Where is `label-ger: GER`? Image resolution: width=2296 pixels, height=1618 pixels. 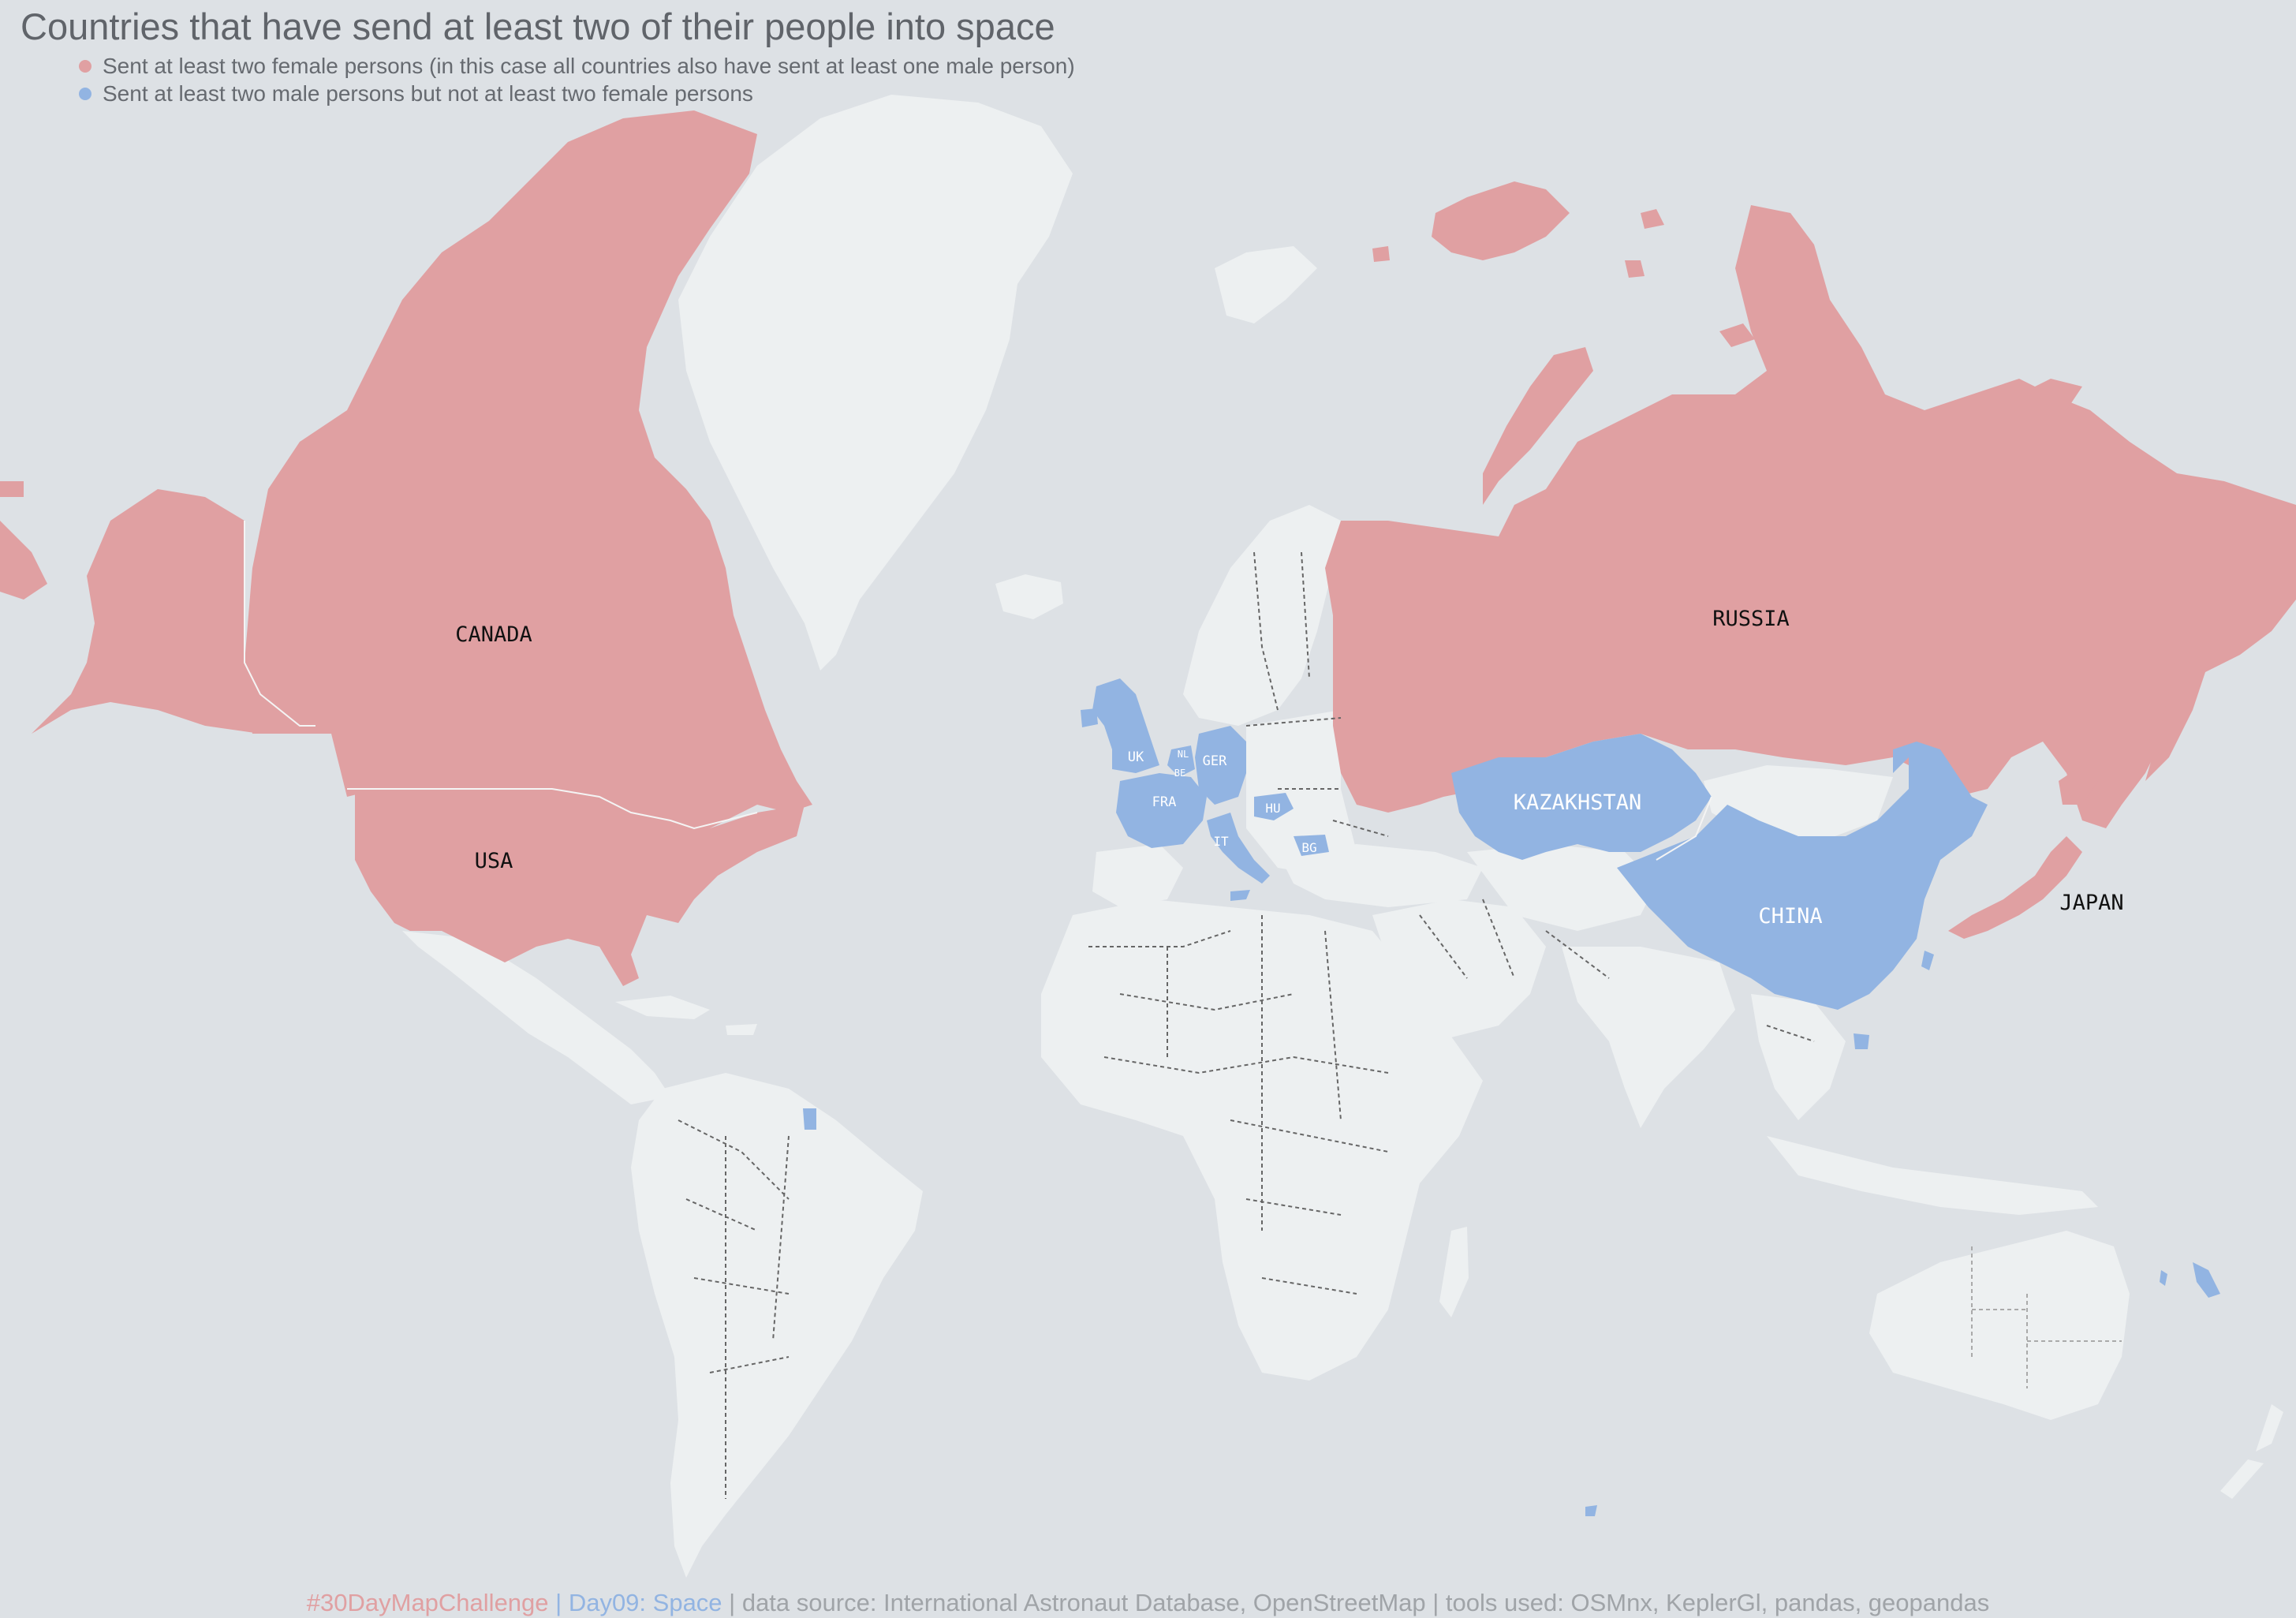 label-ger: GER is located at coordinates (1215, 761).